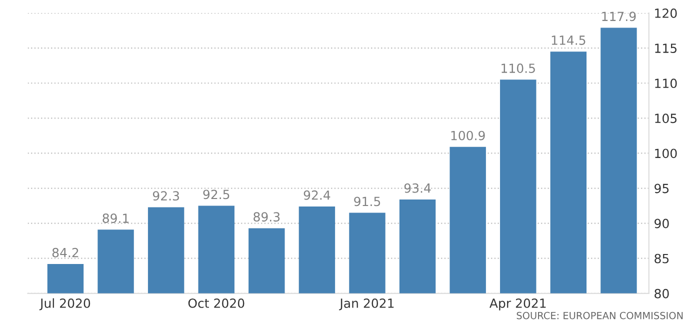 The image size is (694, 326). I want to click on x-tick-label: Apr 2021, so click(518, 304).